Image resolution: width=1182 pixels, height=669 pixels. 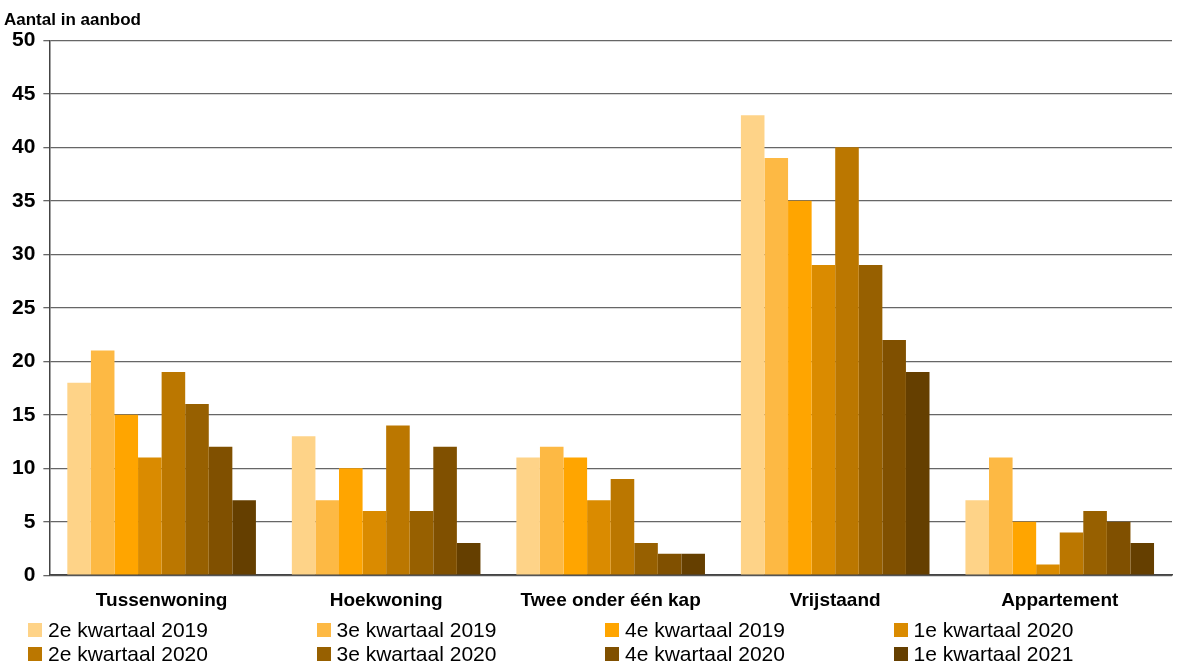 I want to click on legend-label: 1e kwartaal 2020, so click(x=993, y=630).